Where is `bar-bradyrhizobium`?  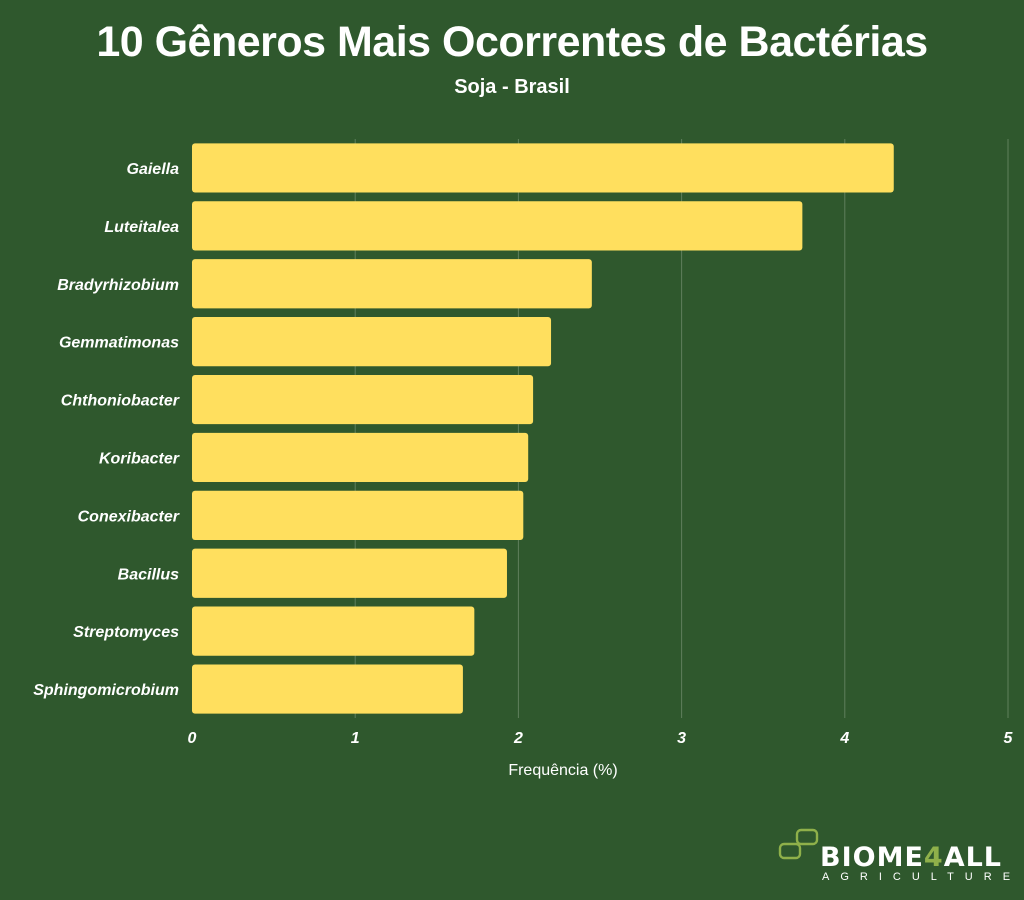
bar-bradyrhizobium is located at coordinates (392, 284).